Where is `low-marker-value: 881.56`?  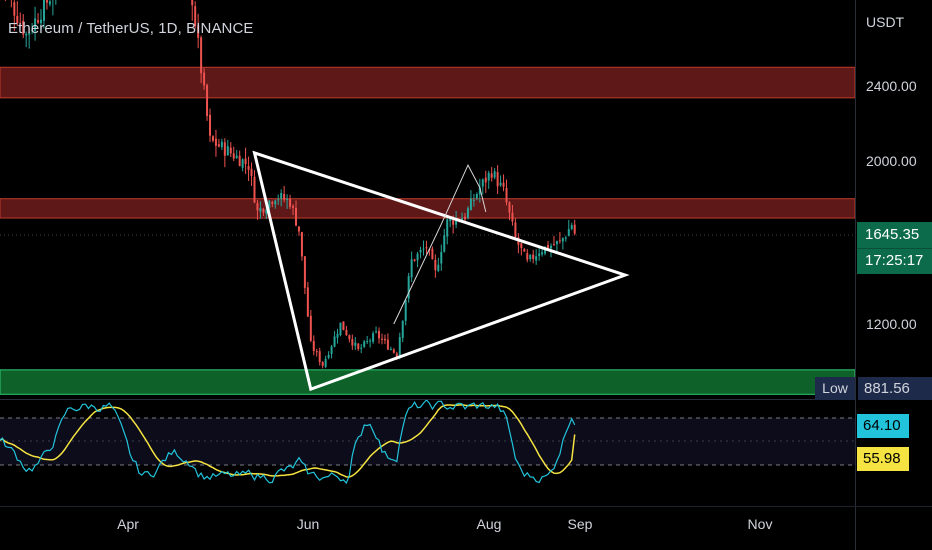
low-marker-value: 881.56 is located at coordinates (895, 388).